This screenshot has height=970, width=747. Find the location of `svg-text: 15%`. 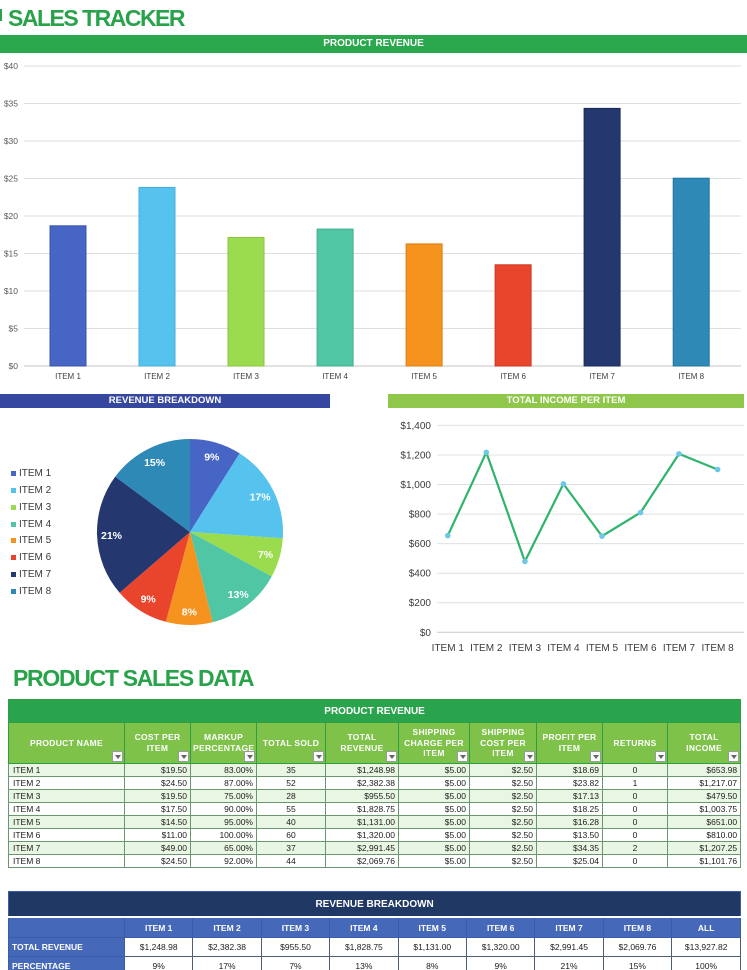

svg-text: 15% is located at coordinates (155, 463).